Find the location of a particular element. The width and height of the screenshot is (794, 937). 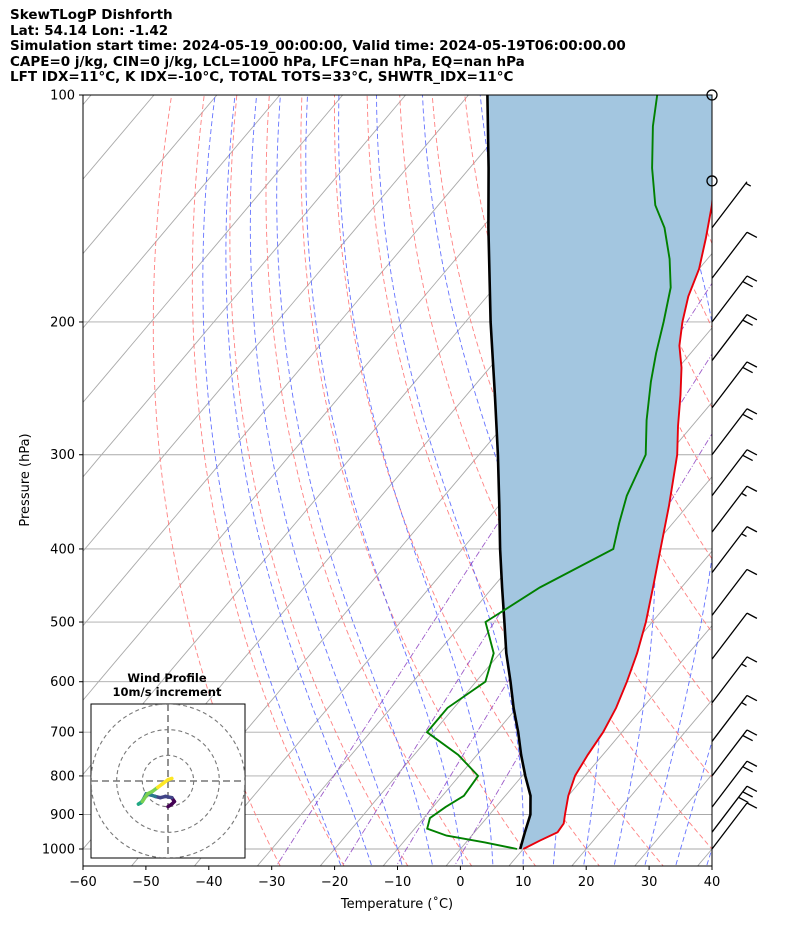

y-tick-label: 100 is located at coordinates (62, 96).